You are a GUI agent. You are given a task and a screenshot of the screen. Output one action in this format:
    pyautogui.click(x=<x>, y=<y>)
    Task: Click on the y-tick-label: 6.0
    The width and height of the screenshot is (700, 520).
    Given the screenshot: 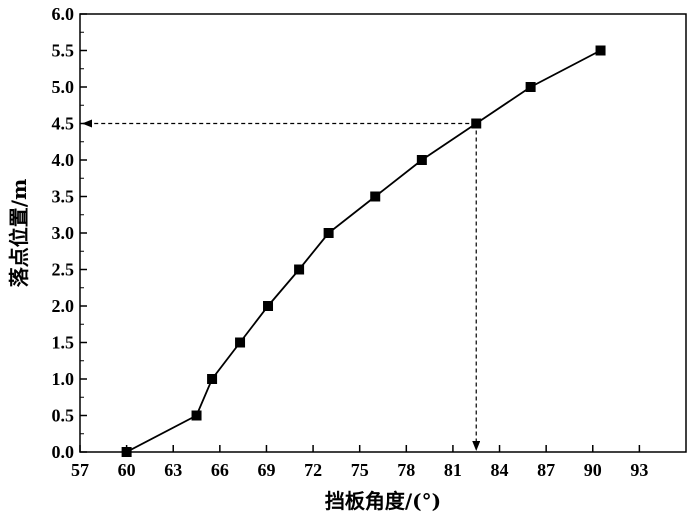 What is the action you would take?
    pyautogui.click(x=63, y=14)
    